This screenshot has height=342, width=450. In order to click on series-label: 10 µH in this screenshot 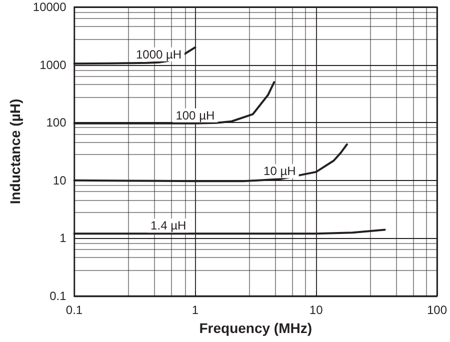, I will do `click(280, 171)`.